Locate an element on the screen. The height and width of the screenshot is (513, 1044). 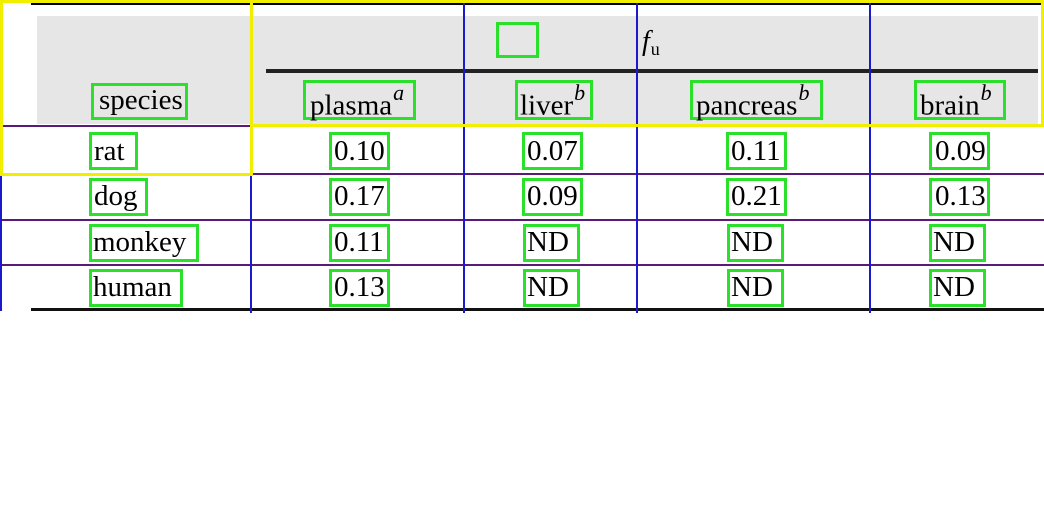
header-liver: liverb is located at coordinates (552, 102).